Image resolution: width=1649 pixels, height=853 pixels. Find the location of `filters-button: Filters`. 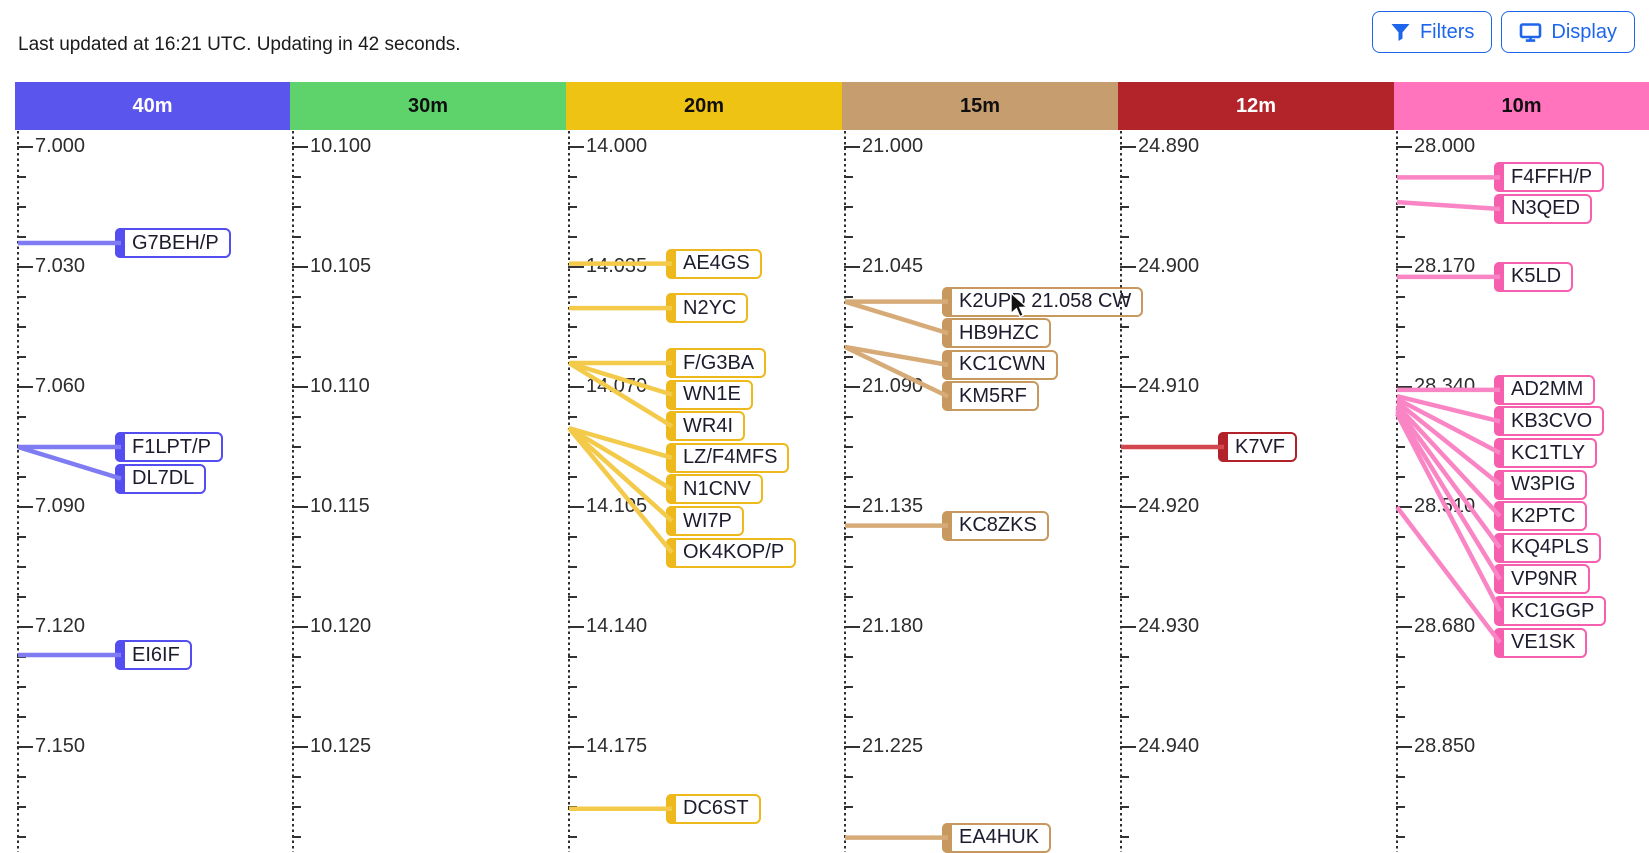

filters-button: Filters is located at coordinates (1432, 32).